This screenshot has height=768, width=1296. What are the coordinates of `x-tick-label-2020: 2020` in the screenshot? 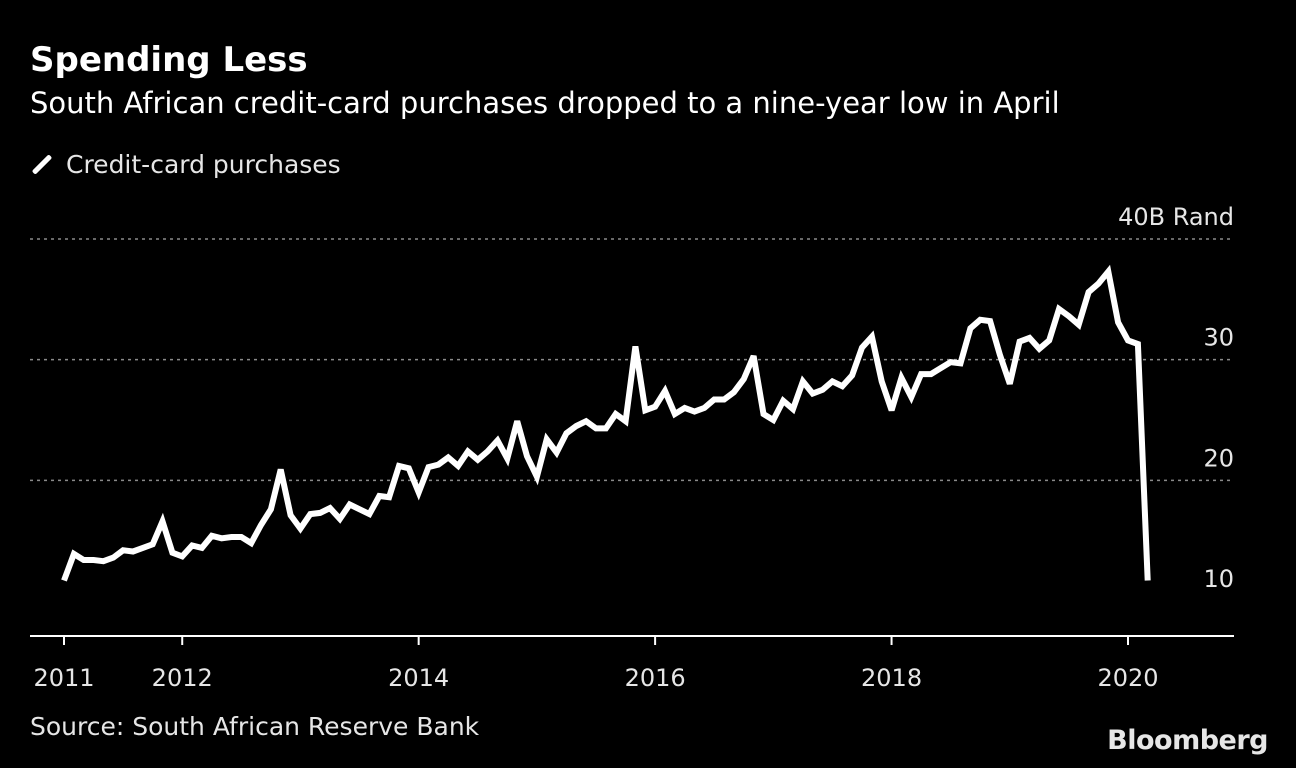 It's located at (1127, 678).